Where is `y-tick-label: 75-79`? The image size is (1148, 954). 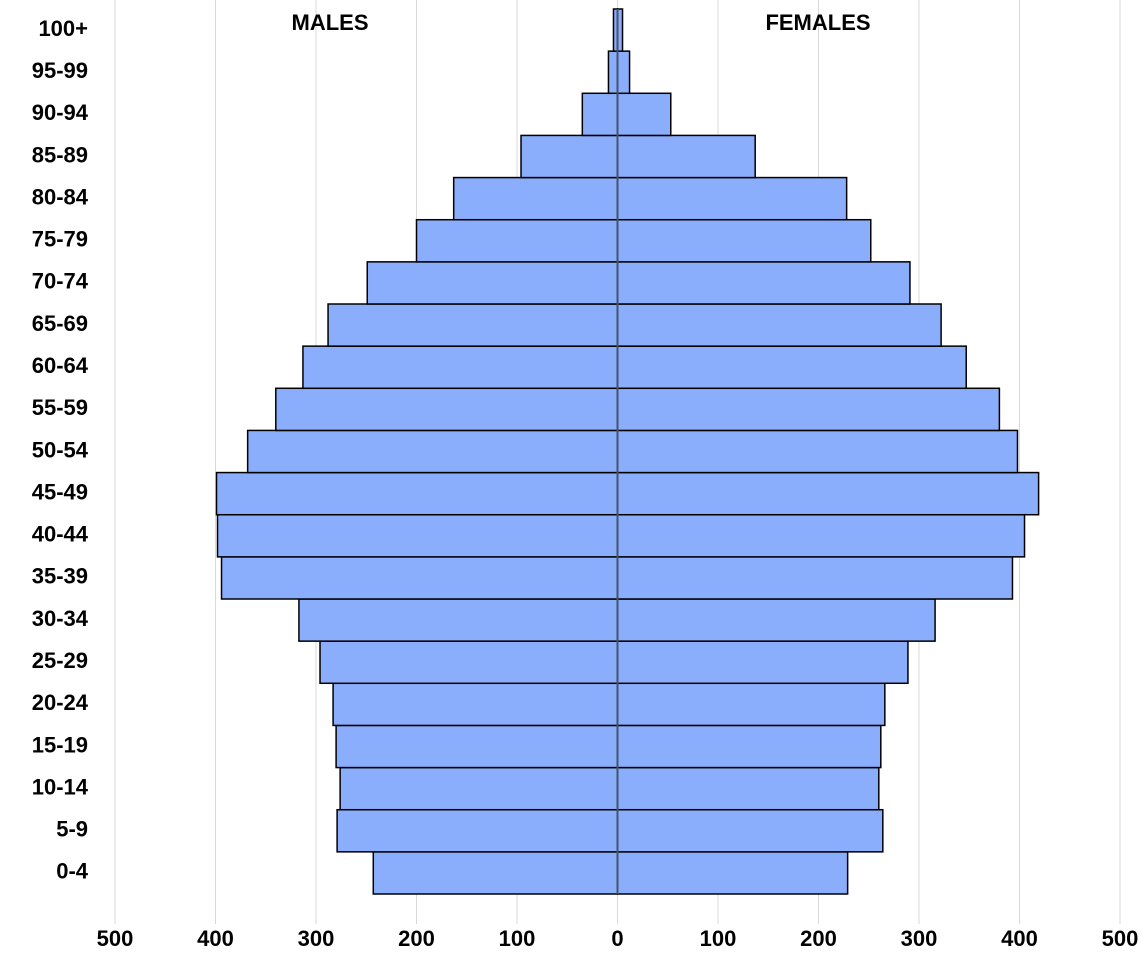 y-tick-label: 75-79 is located at coordinates (60, 239).